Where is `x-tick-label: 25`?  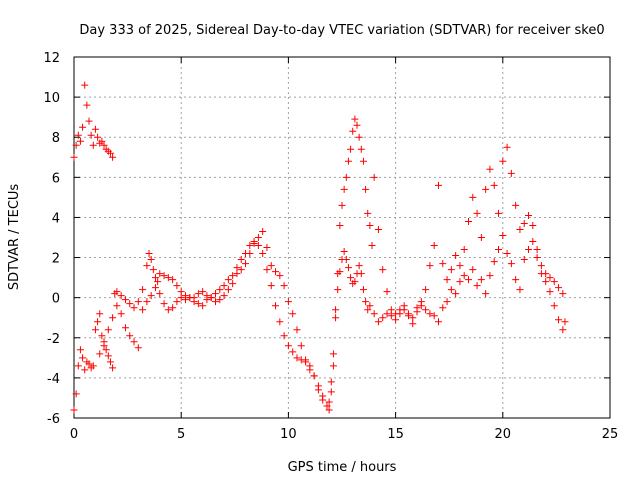 x-tick-label: 25 is located at coordinates (610, 434).